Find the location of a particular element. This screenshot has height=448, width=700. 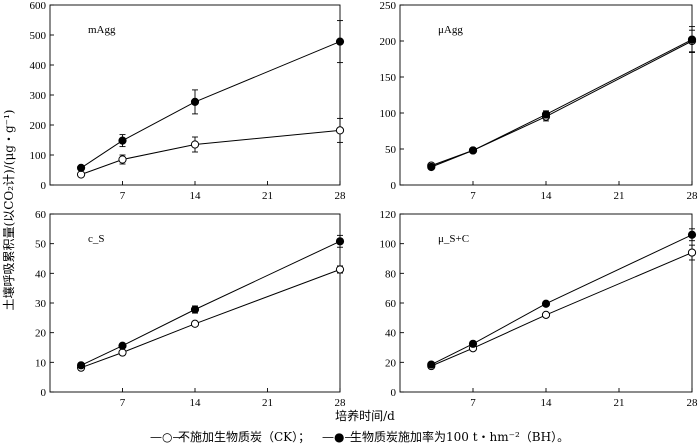

y-tick-label: 120 is located at coordinates (388, 215).